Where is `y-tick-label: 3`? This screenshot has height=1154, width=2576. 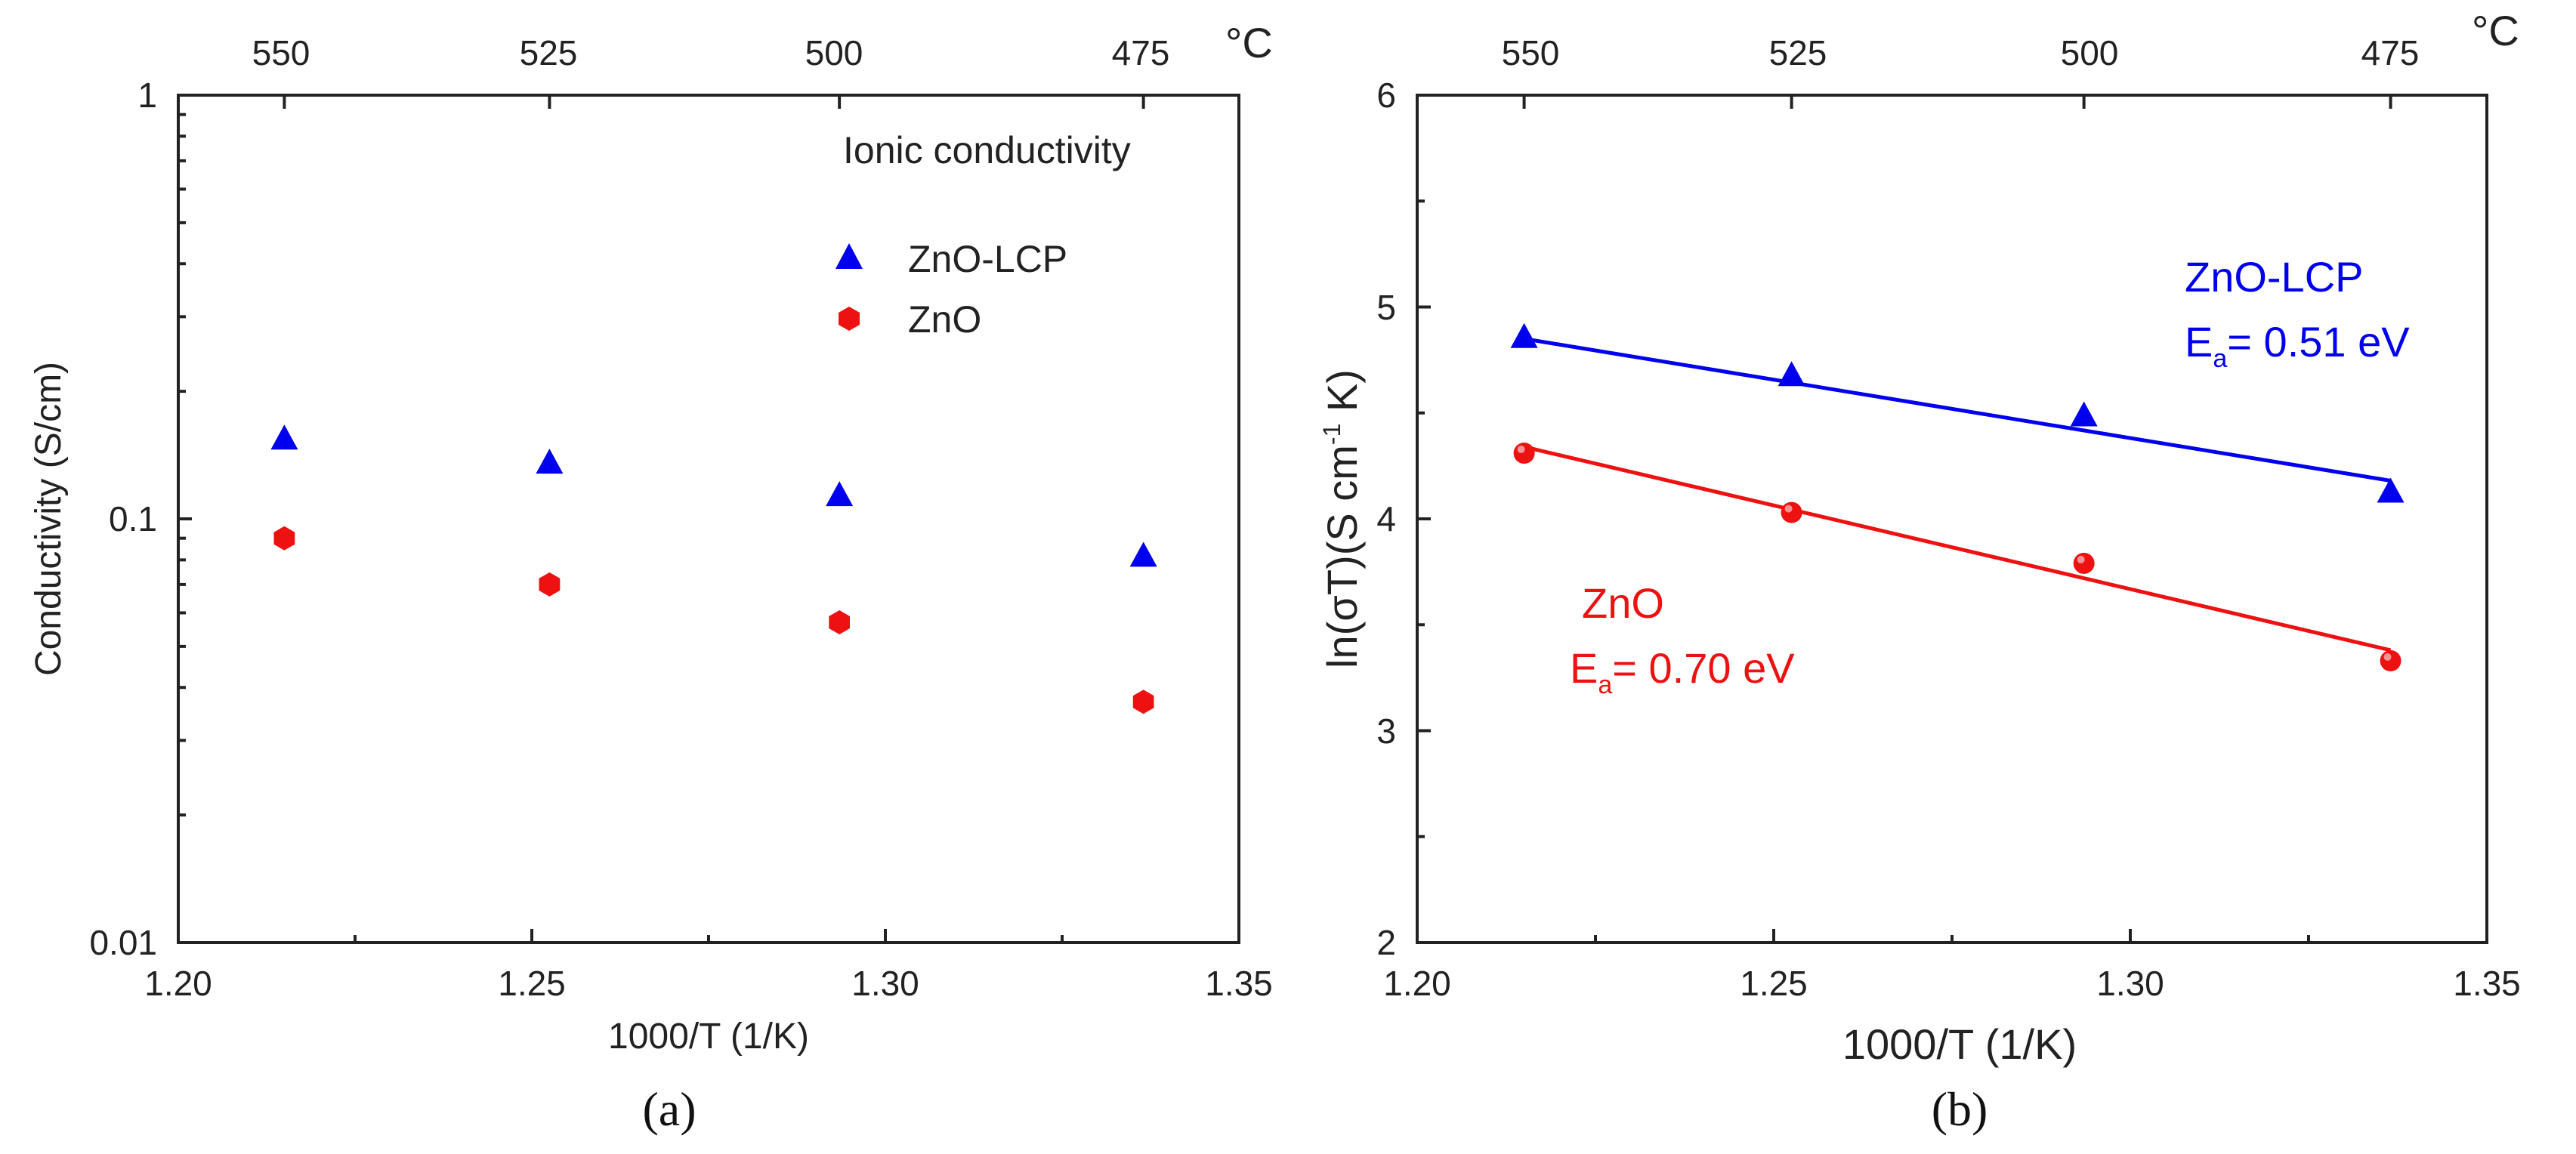 y-tick-label: 3 is located at coordinates (1386, 731).